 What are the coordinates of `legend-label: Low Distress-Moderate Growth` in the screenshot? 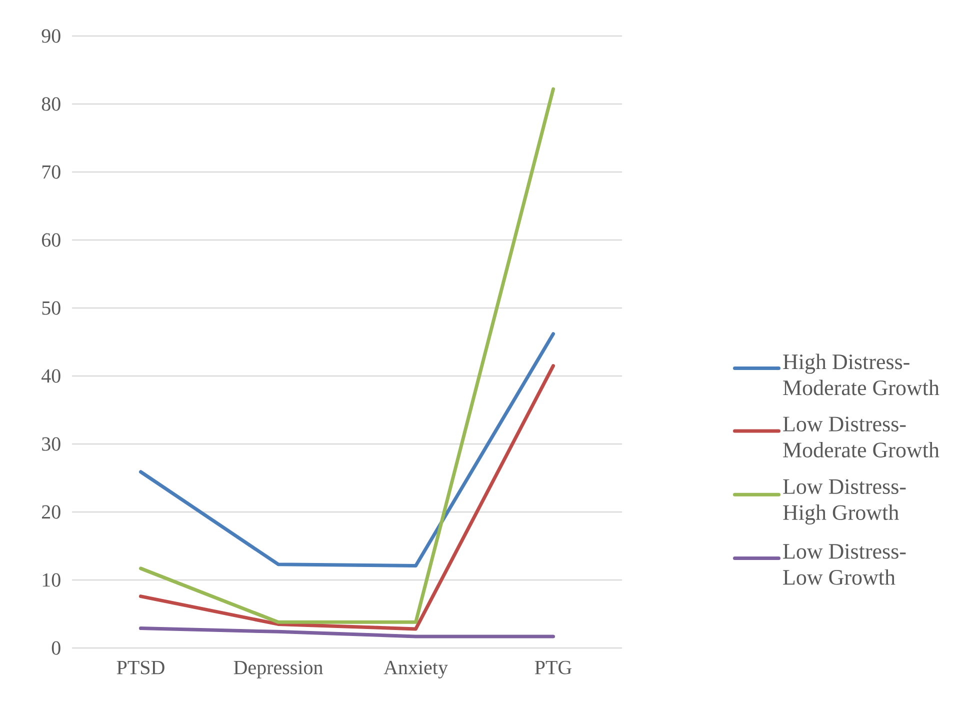 It's located at (861, 437).